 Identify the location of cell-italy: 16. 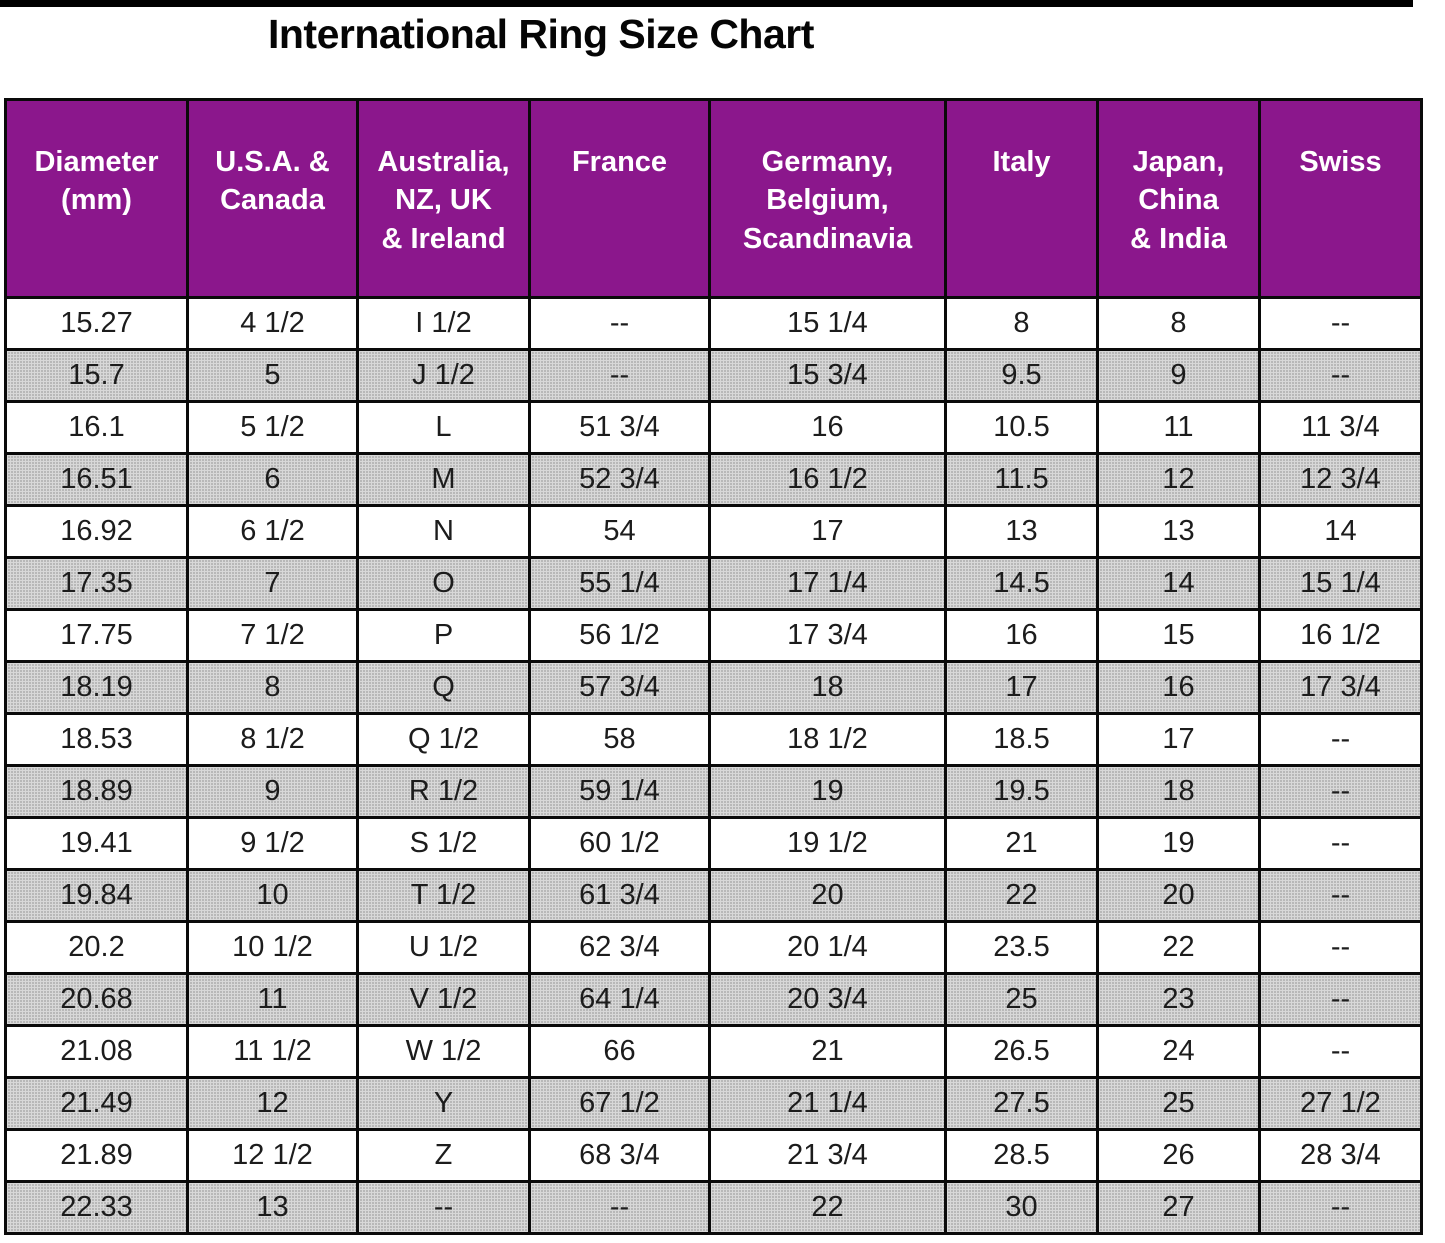
(1021, 635).